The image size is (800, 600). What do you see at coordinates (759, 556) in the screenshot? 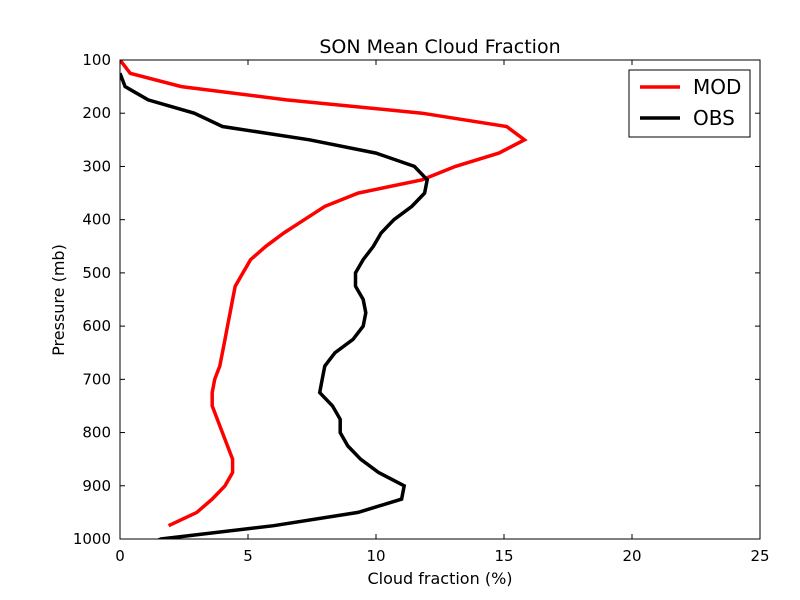
I see `x-tick-label: 25` at bounding box center [759, 556].